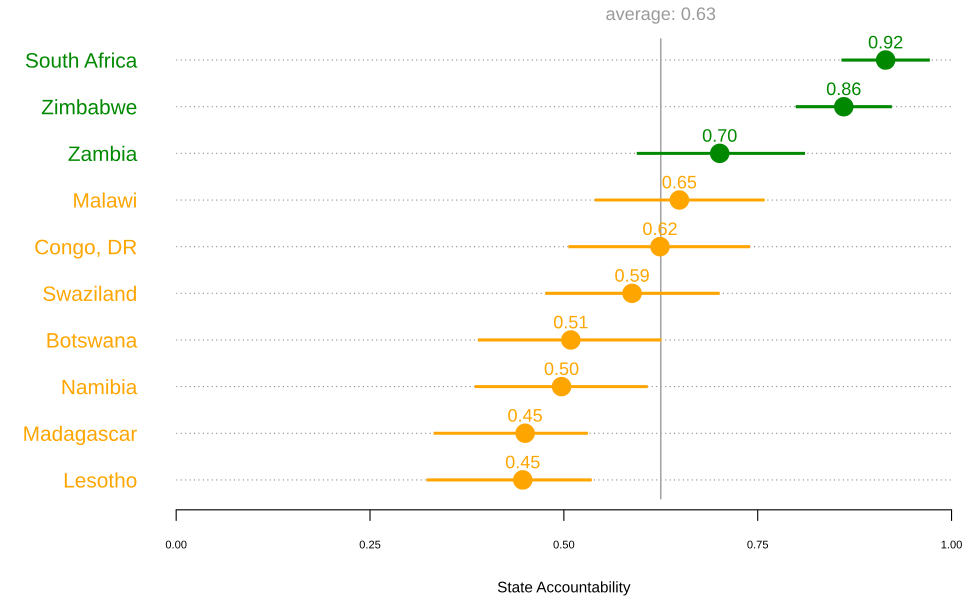  I want to click on x-tick-label: 0.25, so click(370, 544).